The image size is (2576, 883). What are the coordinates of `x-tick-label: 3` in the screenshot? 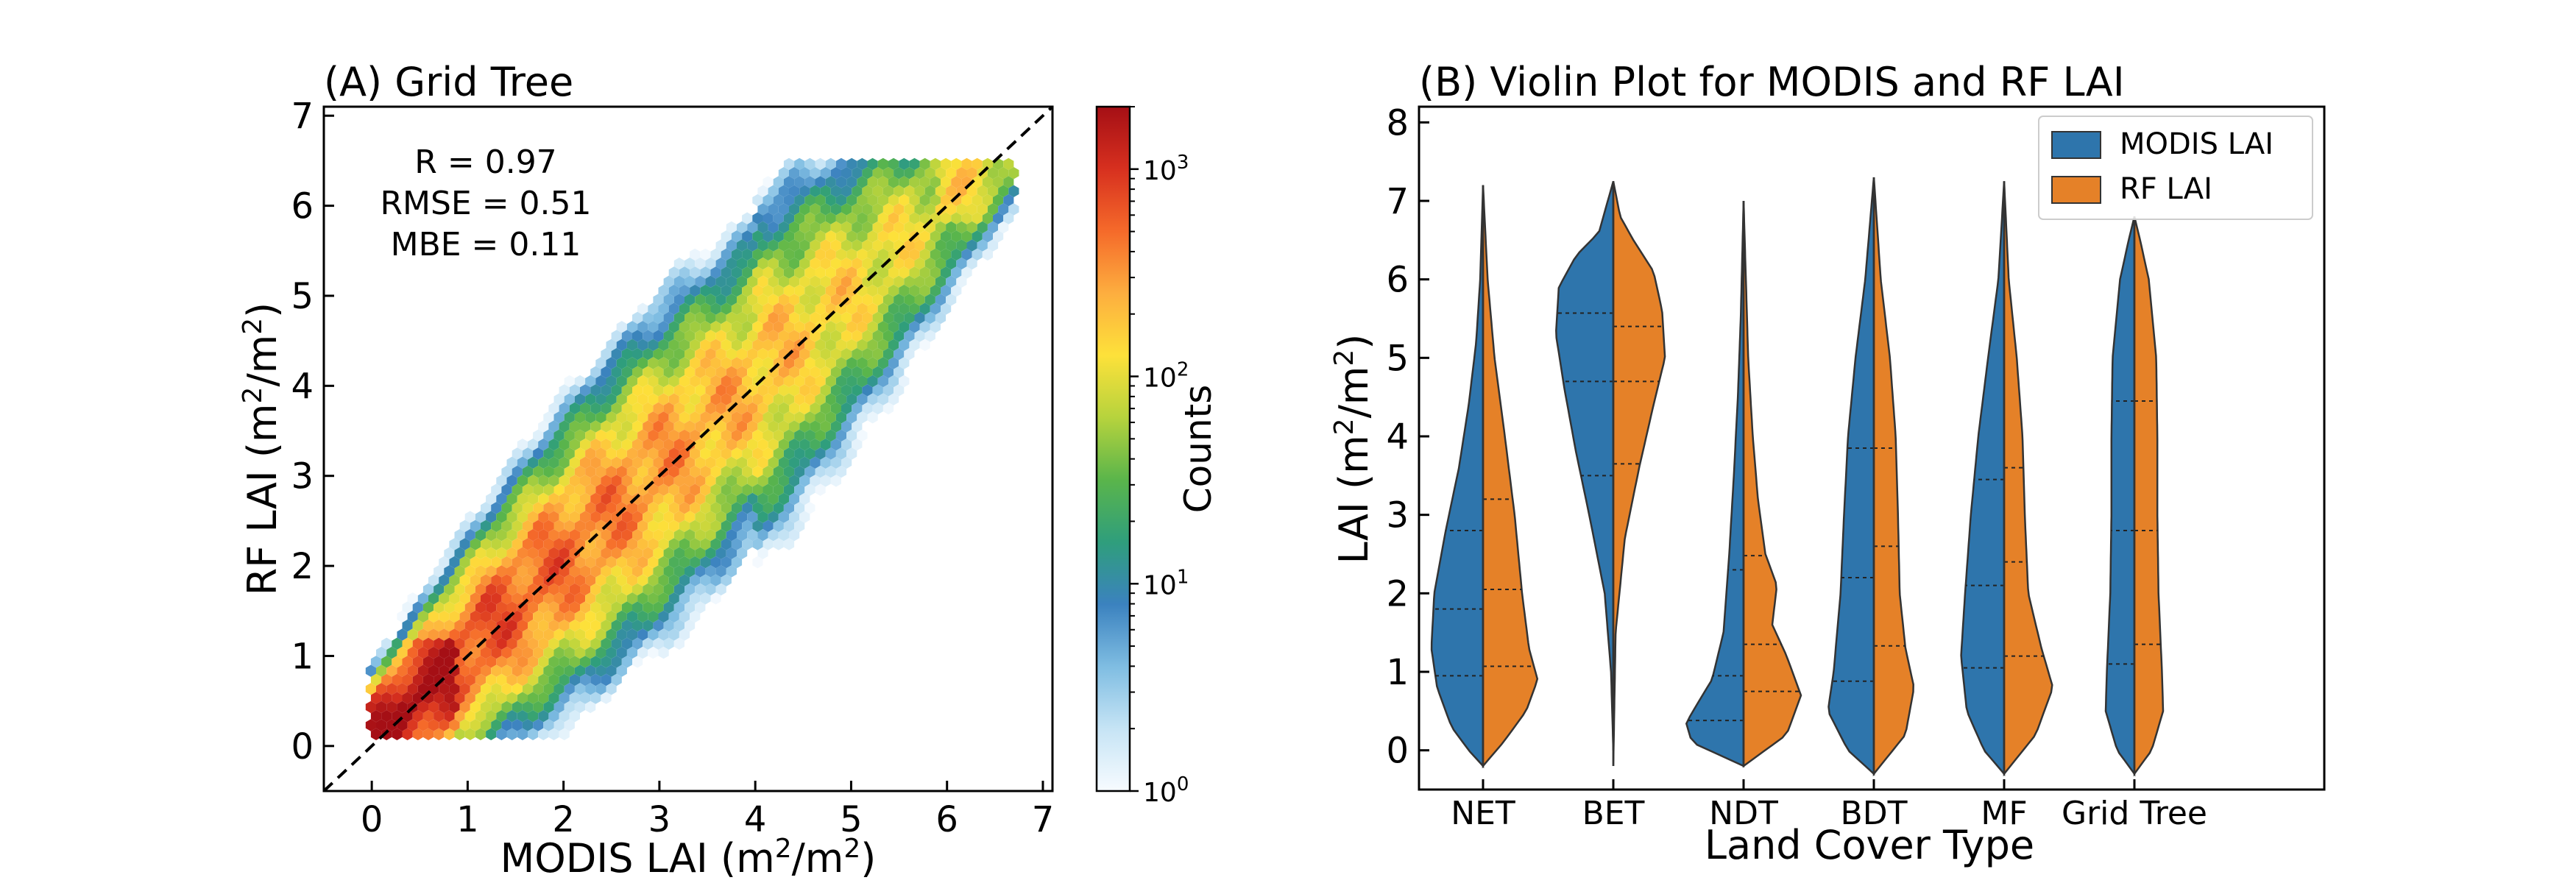 It's located at (659, 820).